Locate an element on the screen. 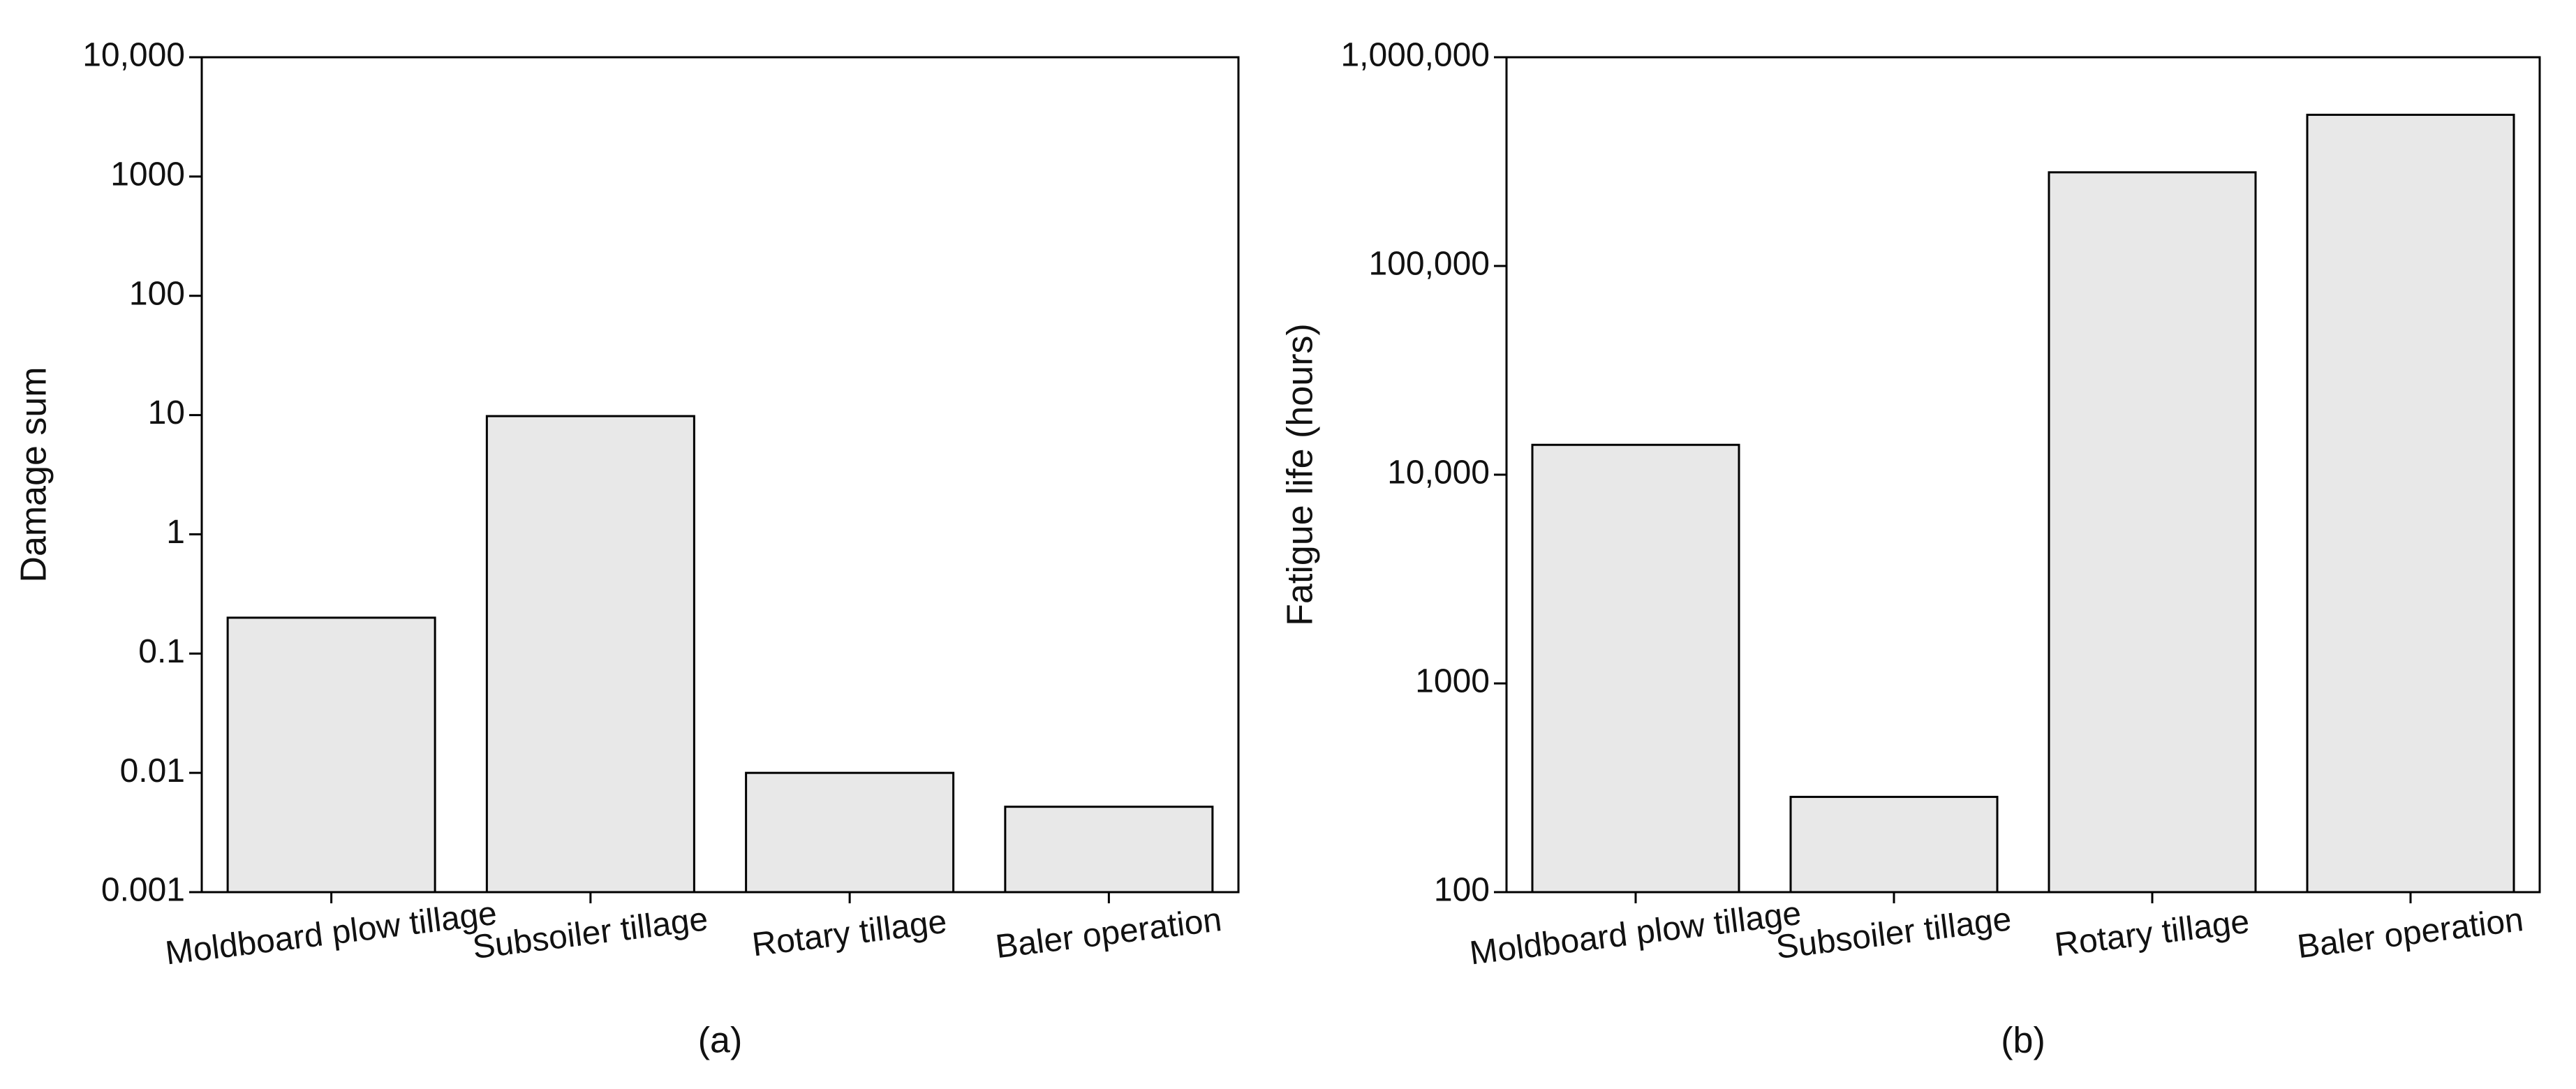 This screenshot has width=2576, height=1089. y-tick-label: 100,000 is located at coordinates (1429, 264).